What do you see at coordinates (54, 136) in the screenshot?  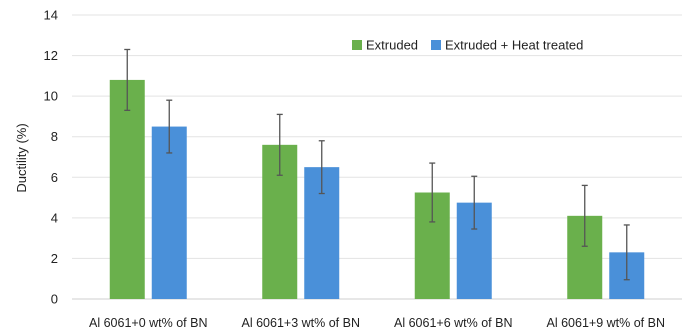 I see `y-tick-label: 8` at bounding box center [54, 136].